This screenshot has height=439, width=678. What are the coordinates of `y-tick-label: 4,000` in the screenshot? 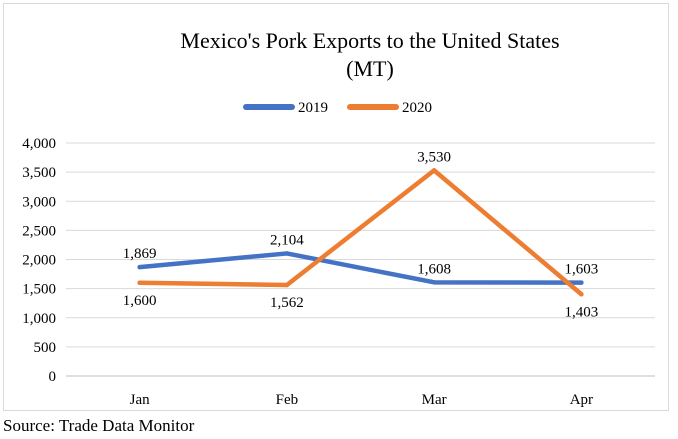 It's located at (39, 144).